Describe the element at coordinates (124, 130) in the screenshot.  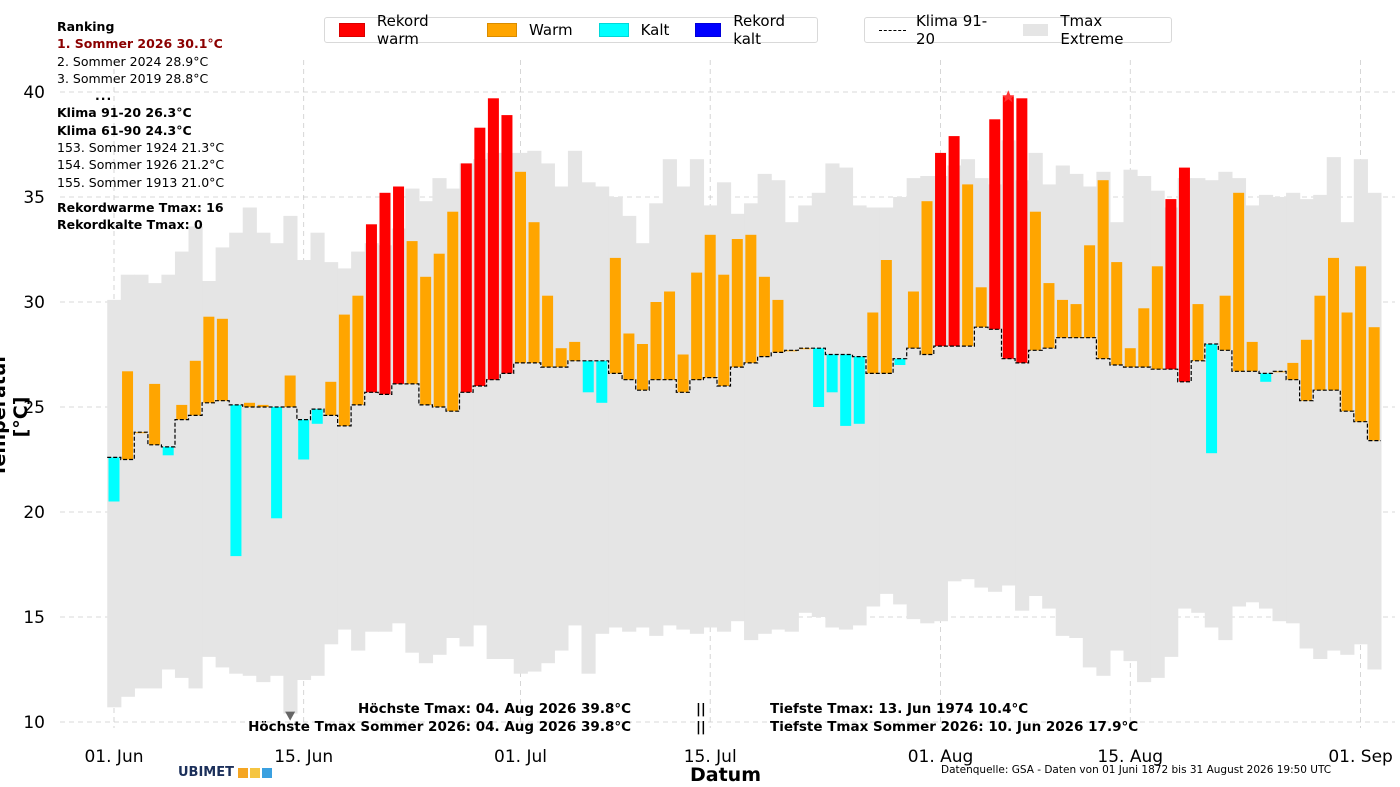
I see `klima-6190-mean: Klima 61-90 24.3°C` at that location.